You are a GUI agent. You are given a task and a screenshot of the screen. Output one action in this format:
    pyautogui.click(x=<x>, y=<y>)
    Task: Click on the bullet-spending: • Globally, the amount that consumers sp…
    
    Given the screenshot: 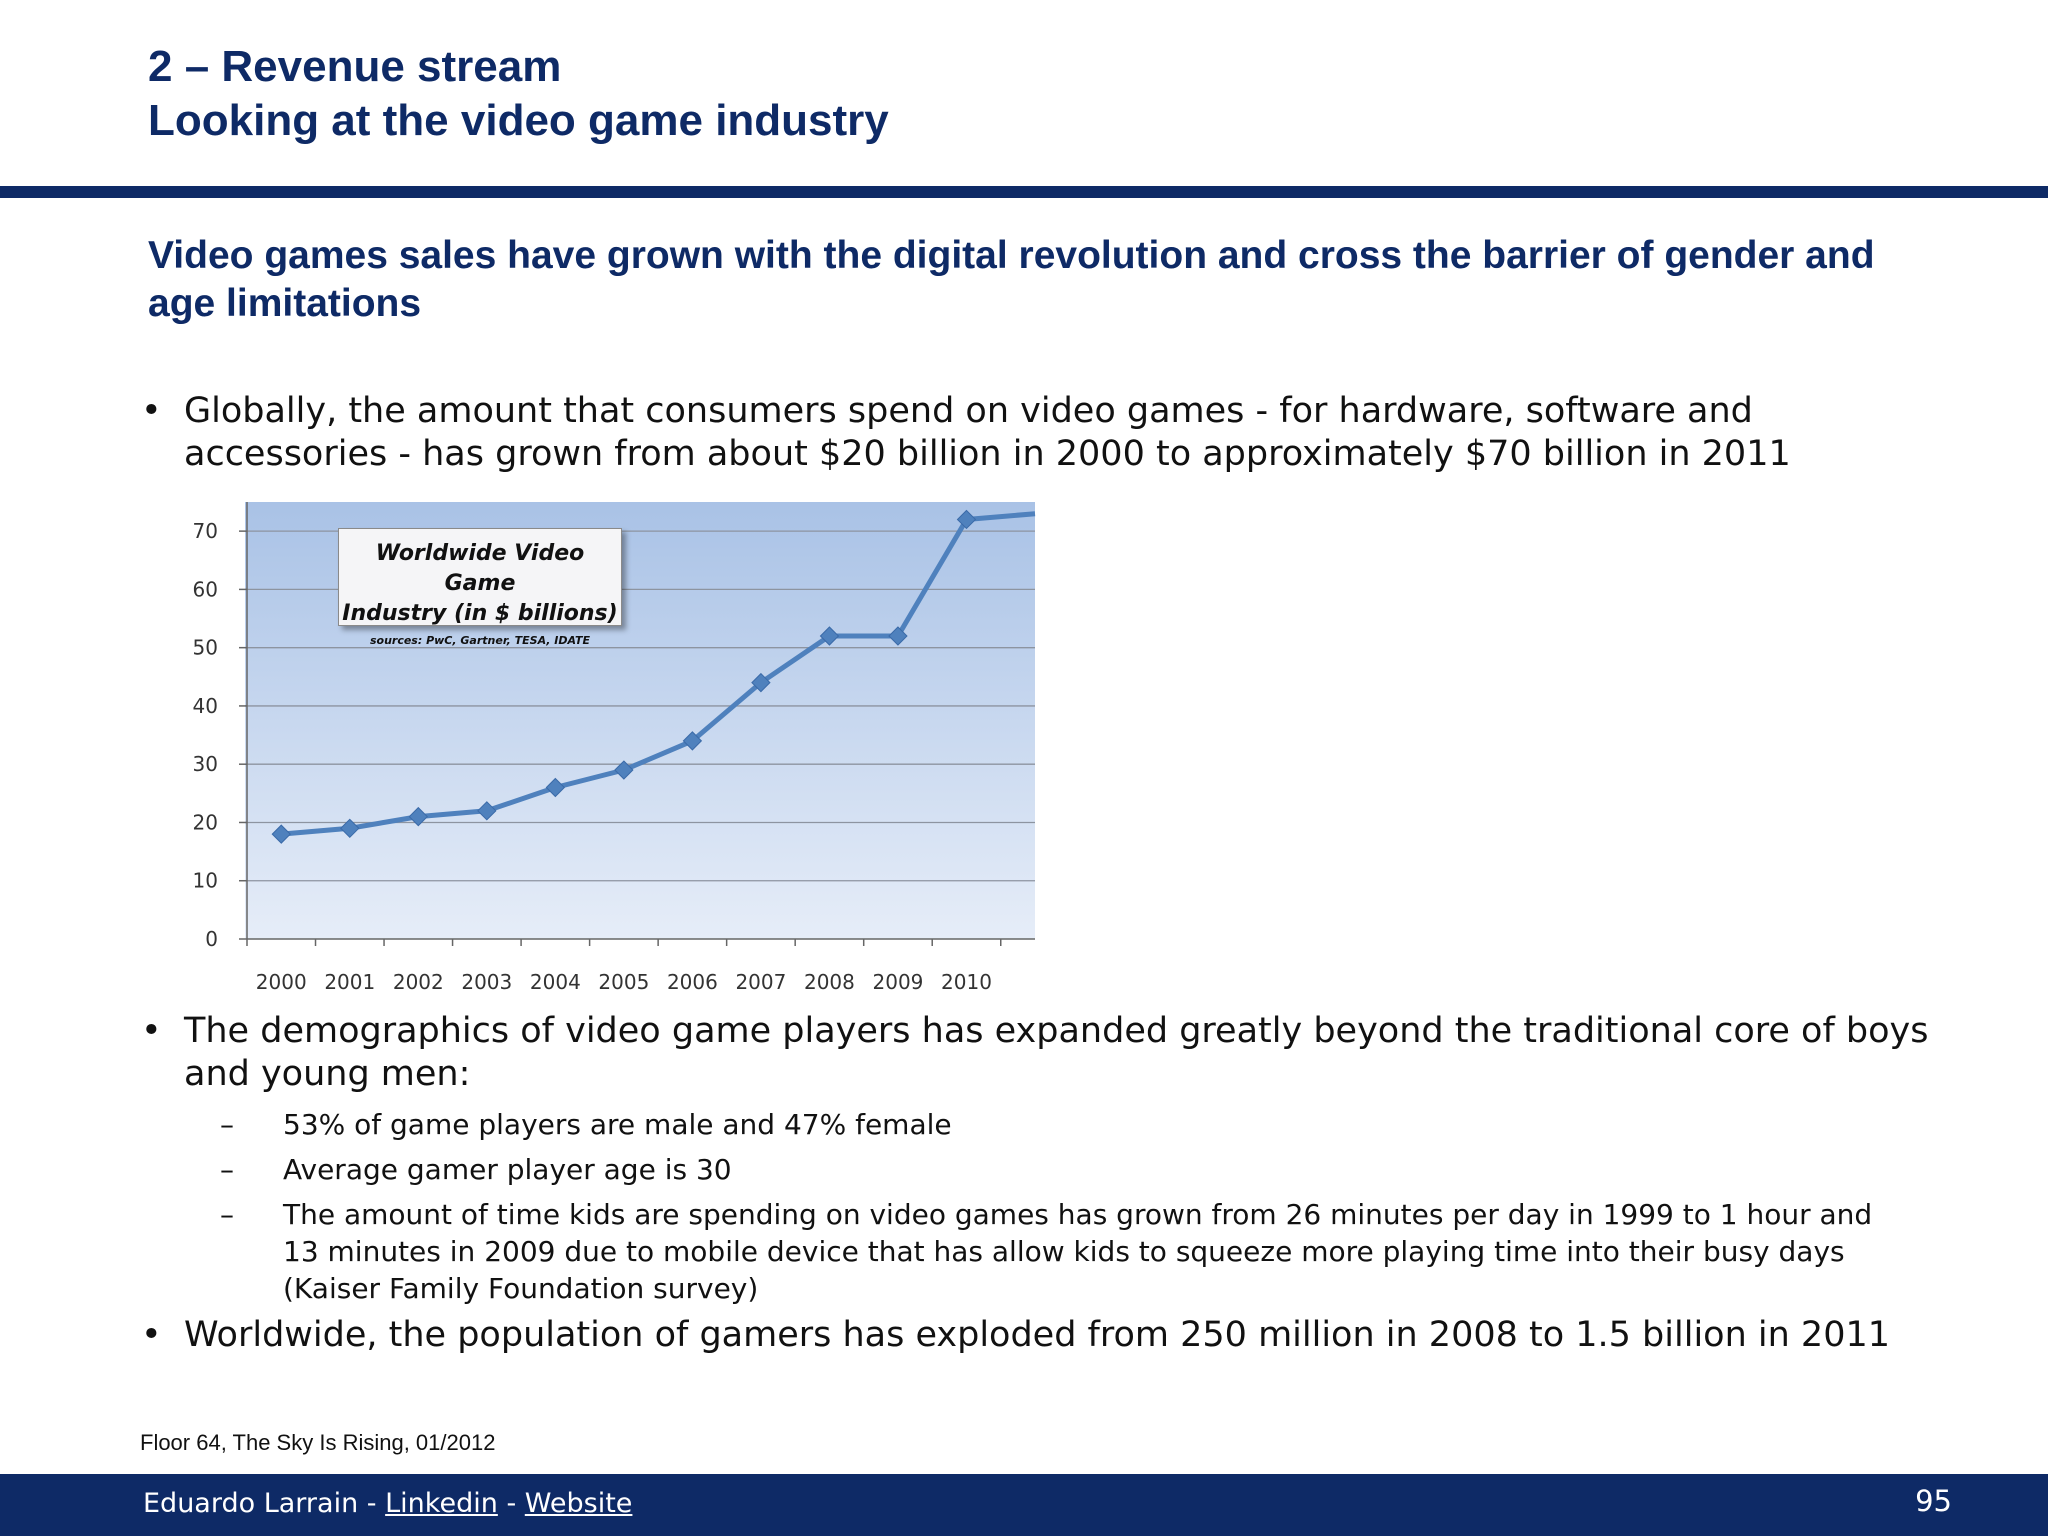 What is the action you would take?
    pyautogui.click(x=1044, y=433)
    